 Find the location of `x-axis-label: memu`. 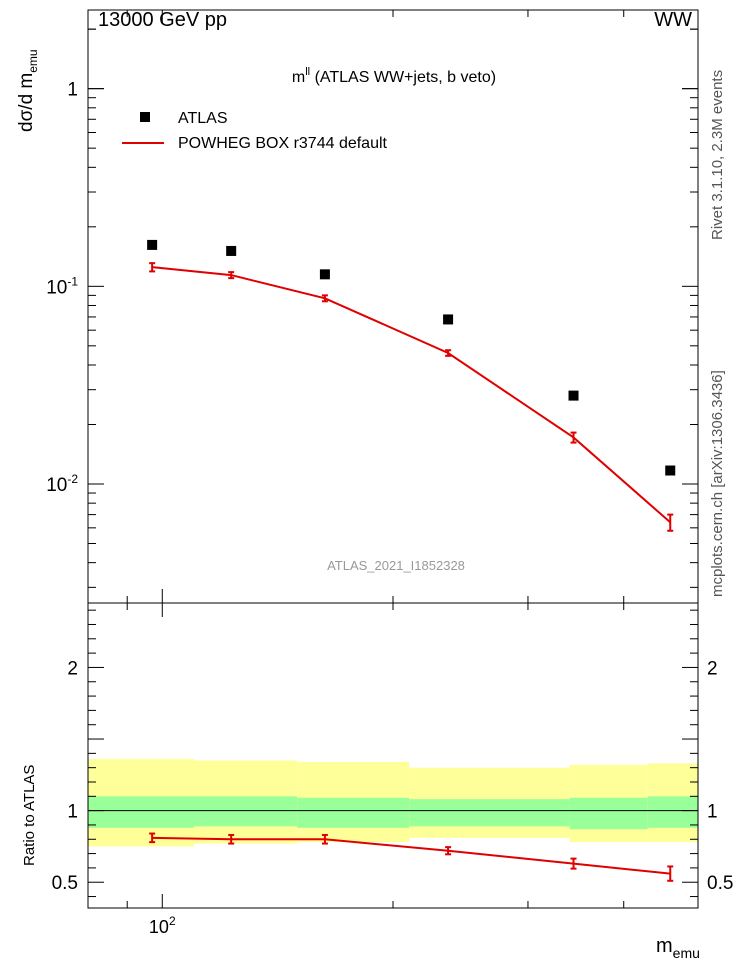

x-axis-label: memu is located at coordinates (678, 948).